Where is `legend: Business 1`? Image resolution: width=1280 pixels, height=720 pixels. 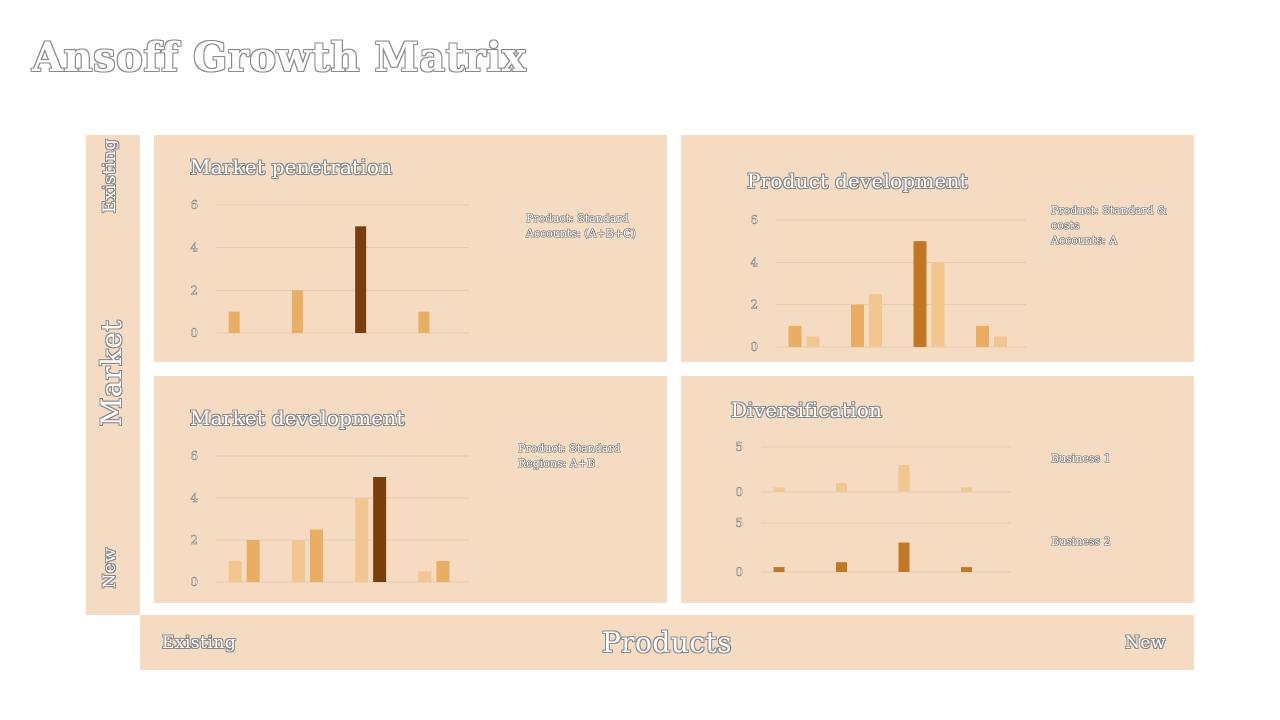 legend: Business 1 is located at coordinates (1081, 458).